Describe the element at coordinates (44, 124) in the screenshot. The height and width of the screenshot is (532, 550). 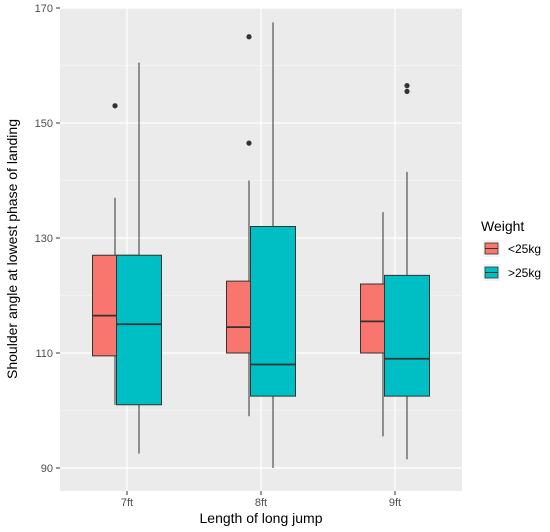
I see `y-tick-label: 150` at that location.